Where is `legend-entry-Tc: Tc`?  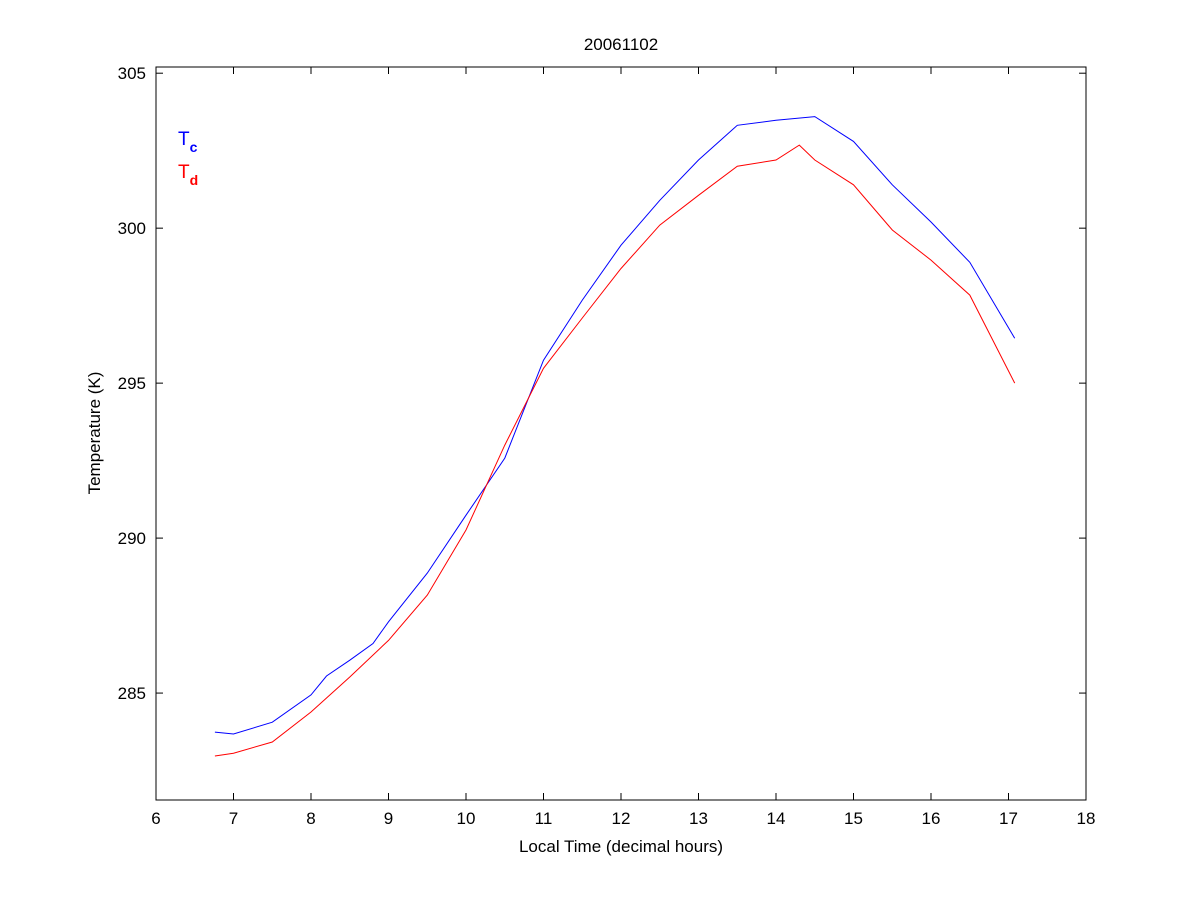
legend-entry-Tc: Tc is located at coordinates (188, 142).